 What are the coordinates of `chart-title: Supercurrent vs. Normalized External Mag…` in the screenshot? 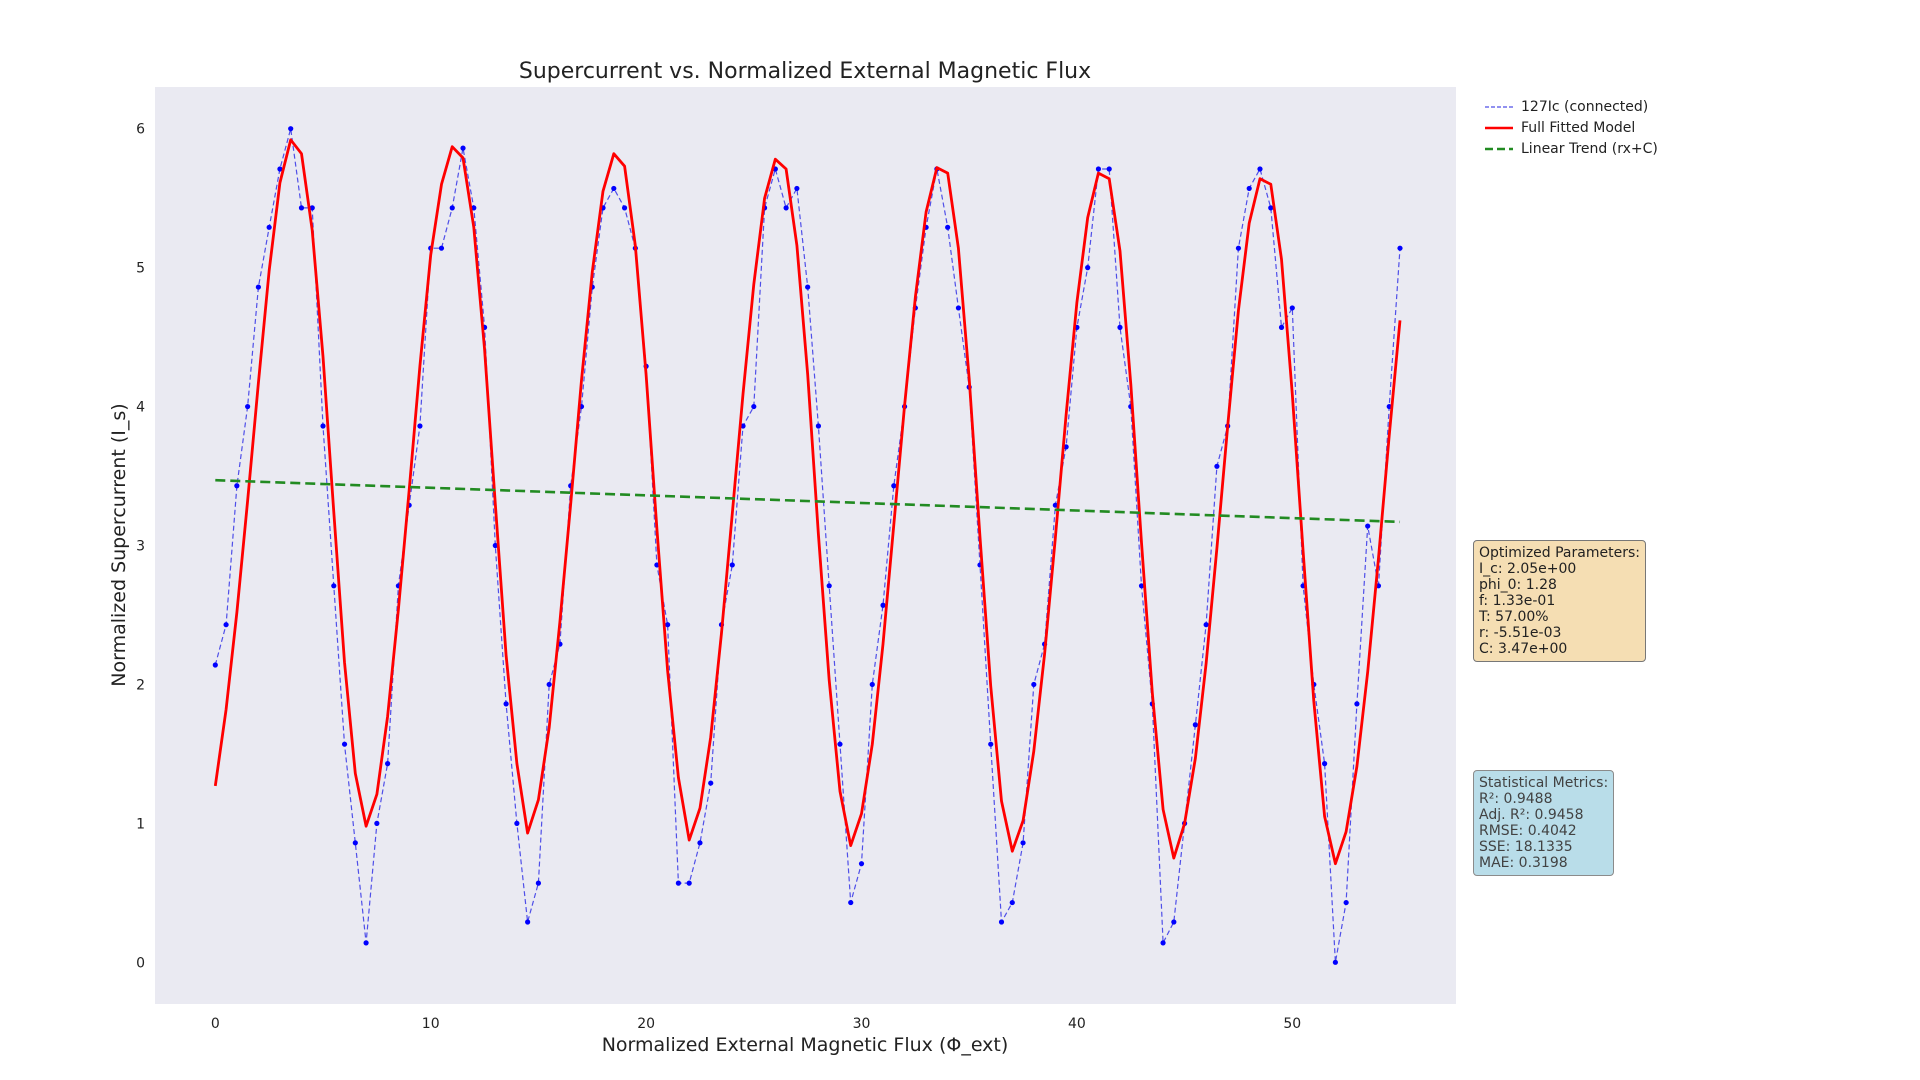 It's located at (805, 71).